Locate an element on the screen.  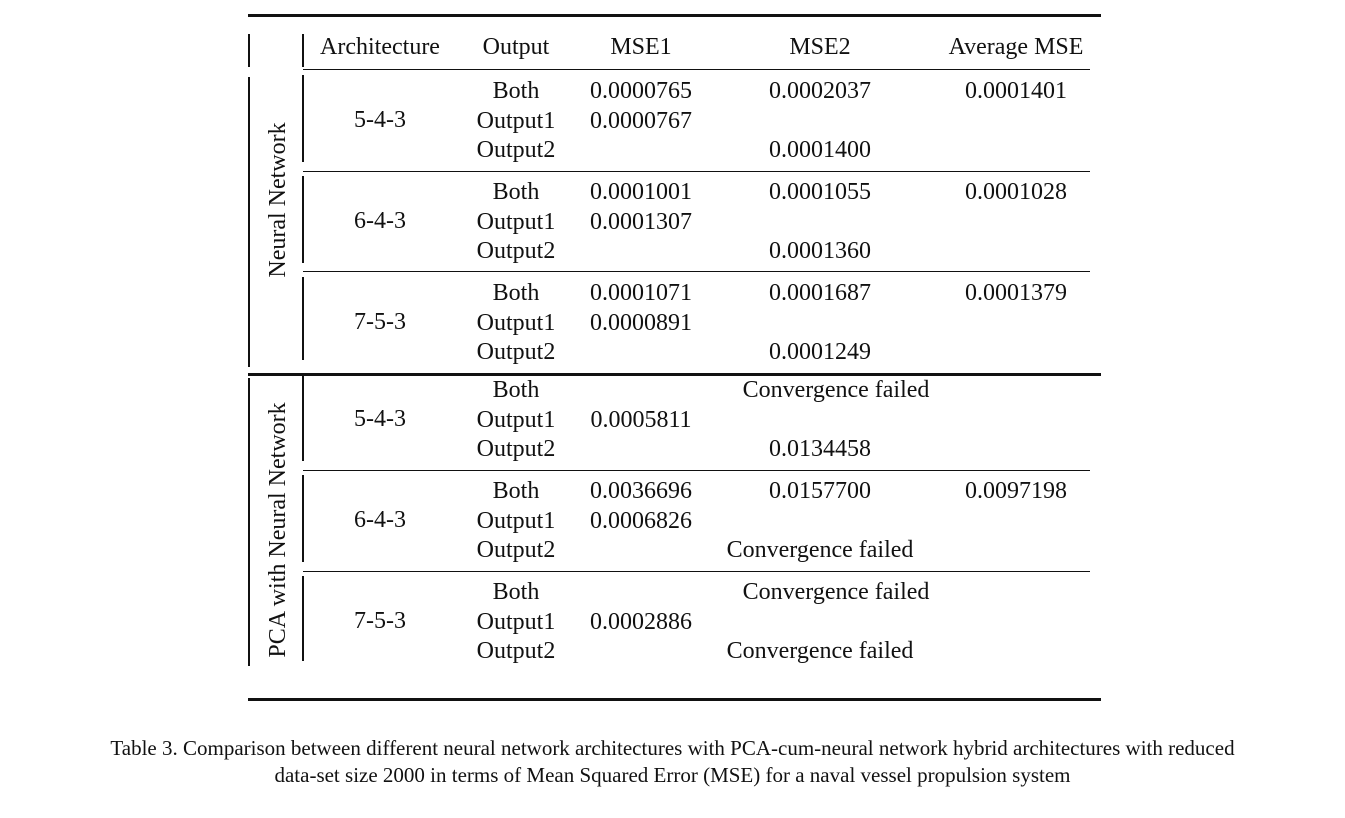
average-mse-cell: 0.0001028 is located at coordinates (1016, 192).